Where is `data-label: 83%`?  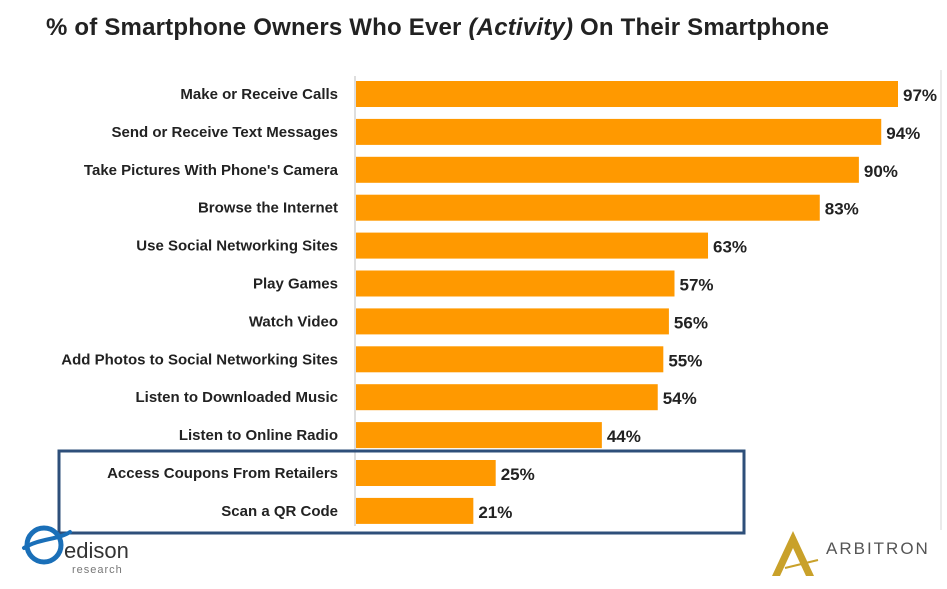
data-label: 83% is located at coordinates (842, 209).